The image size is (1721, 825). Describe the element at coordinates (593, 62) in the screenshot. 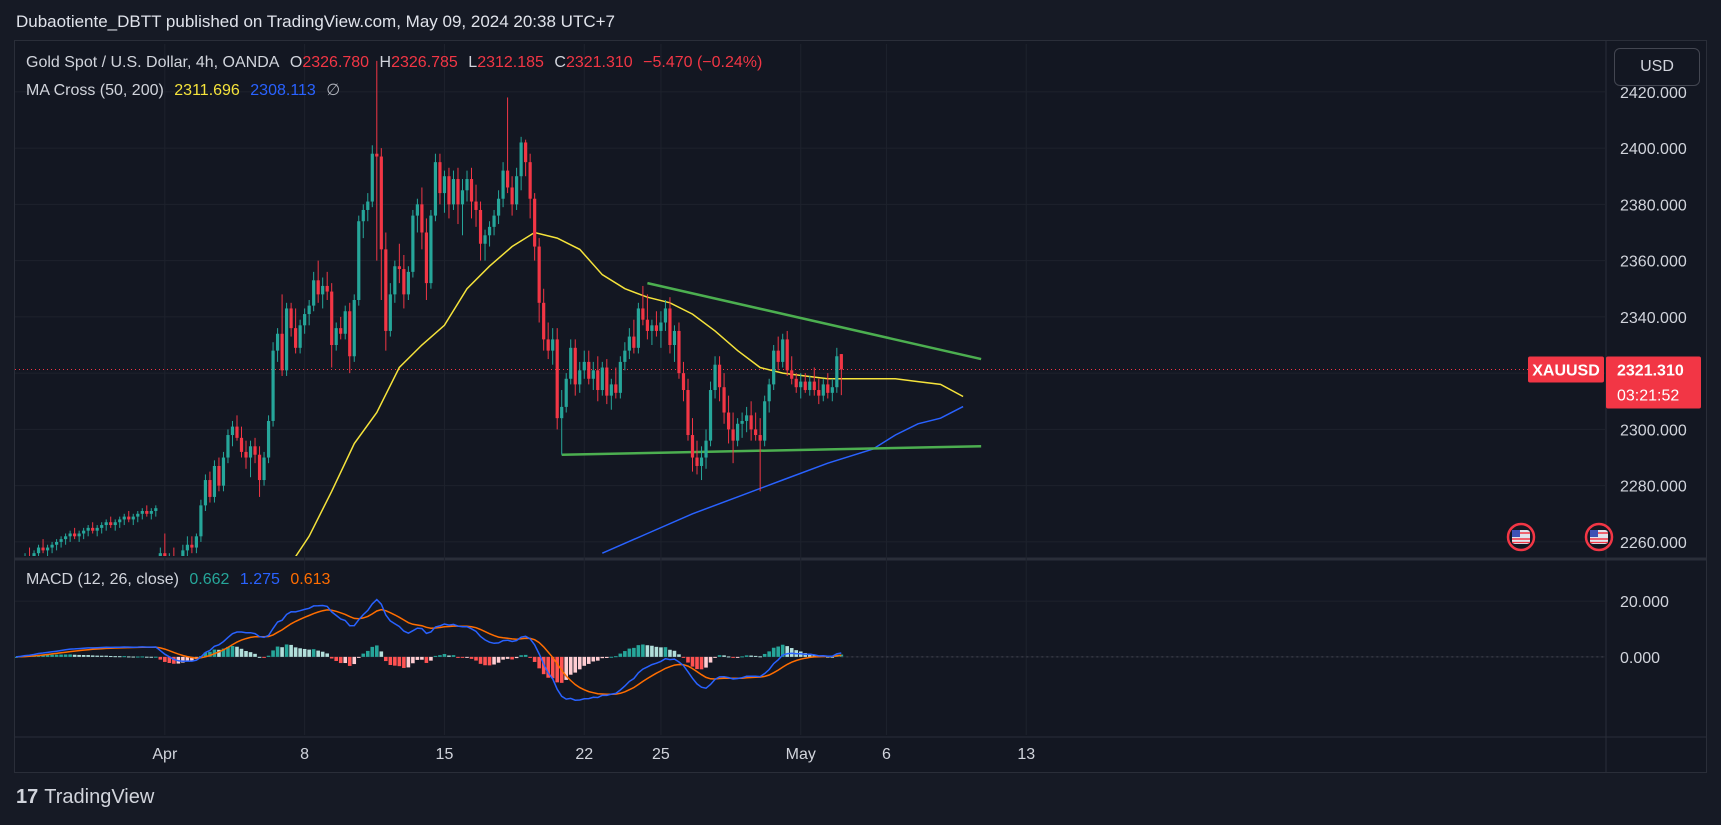

I see `close-value: C2321.310` at that location.